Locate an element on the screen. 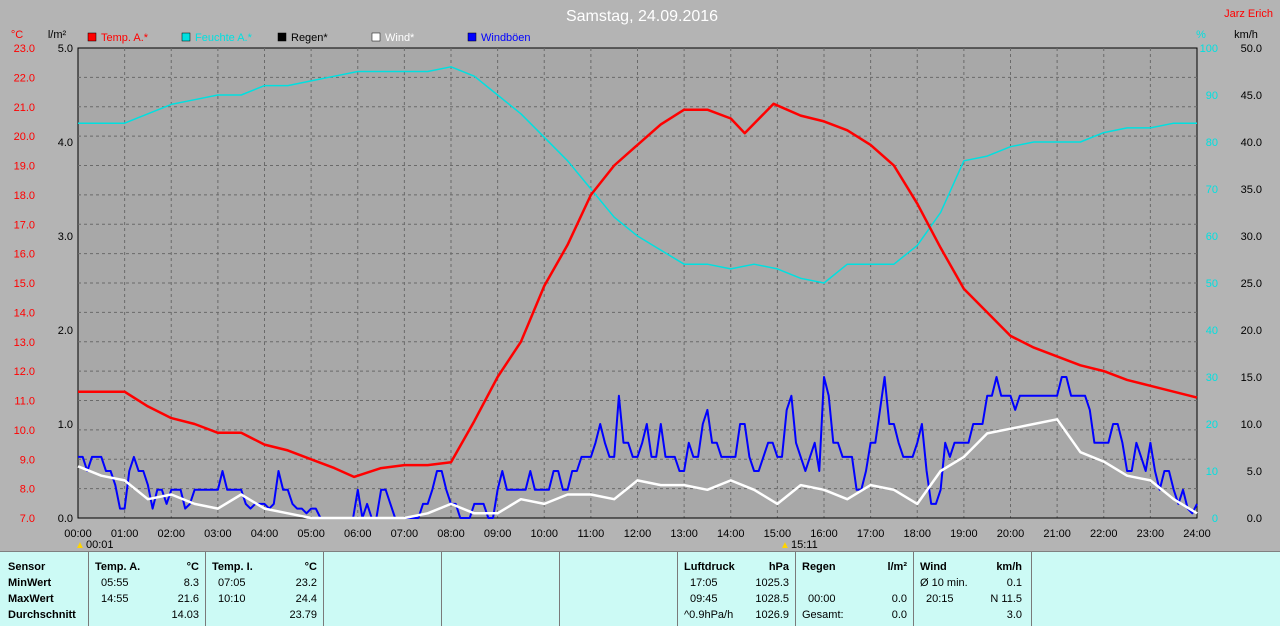 The height and width of the screenshot is (626, 1280). humidity-tick-label: 10 is located at coordinates (1212, 472).